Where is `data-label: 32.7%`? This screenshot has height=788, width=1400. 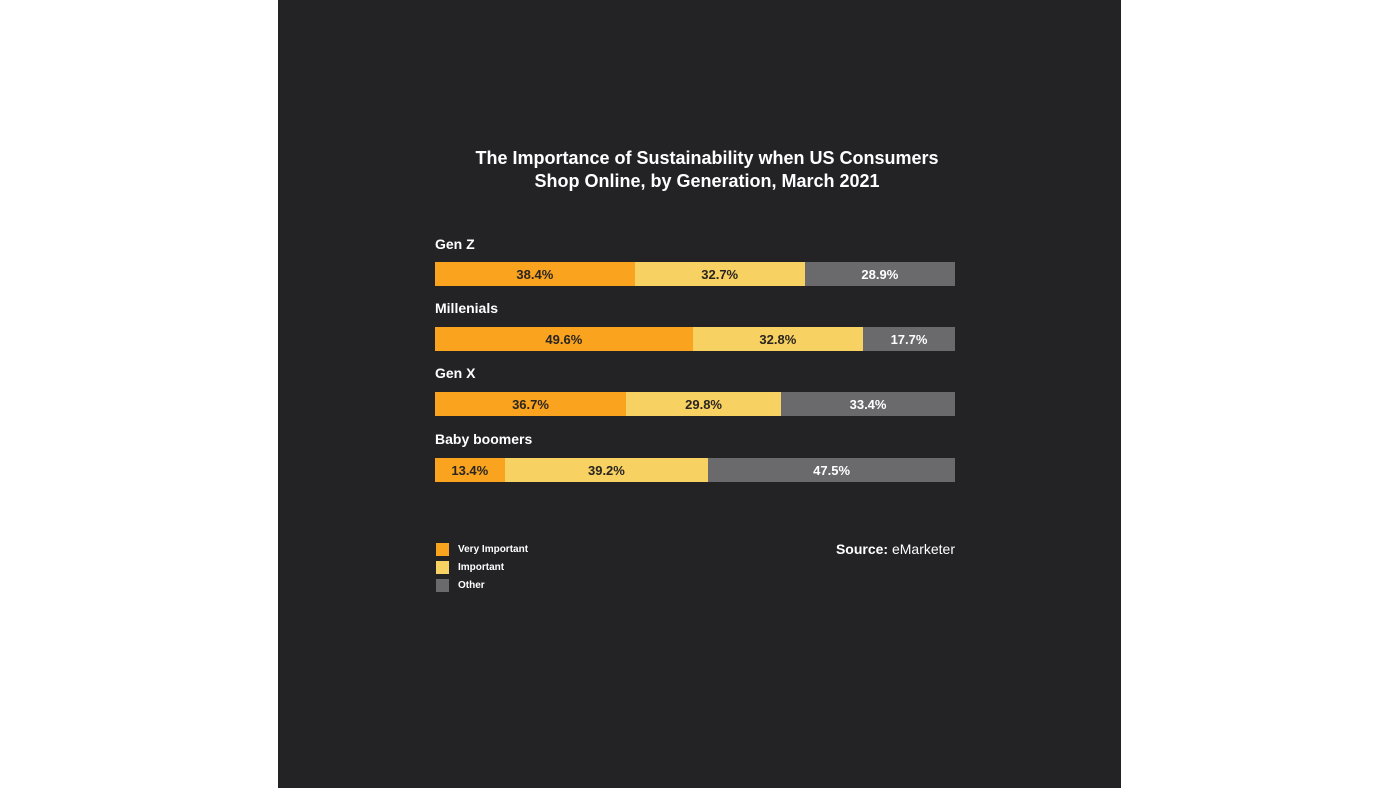 data-label: 32.7% is located at coordinates (720, 274).